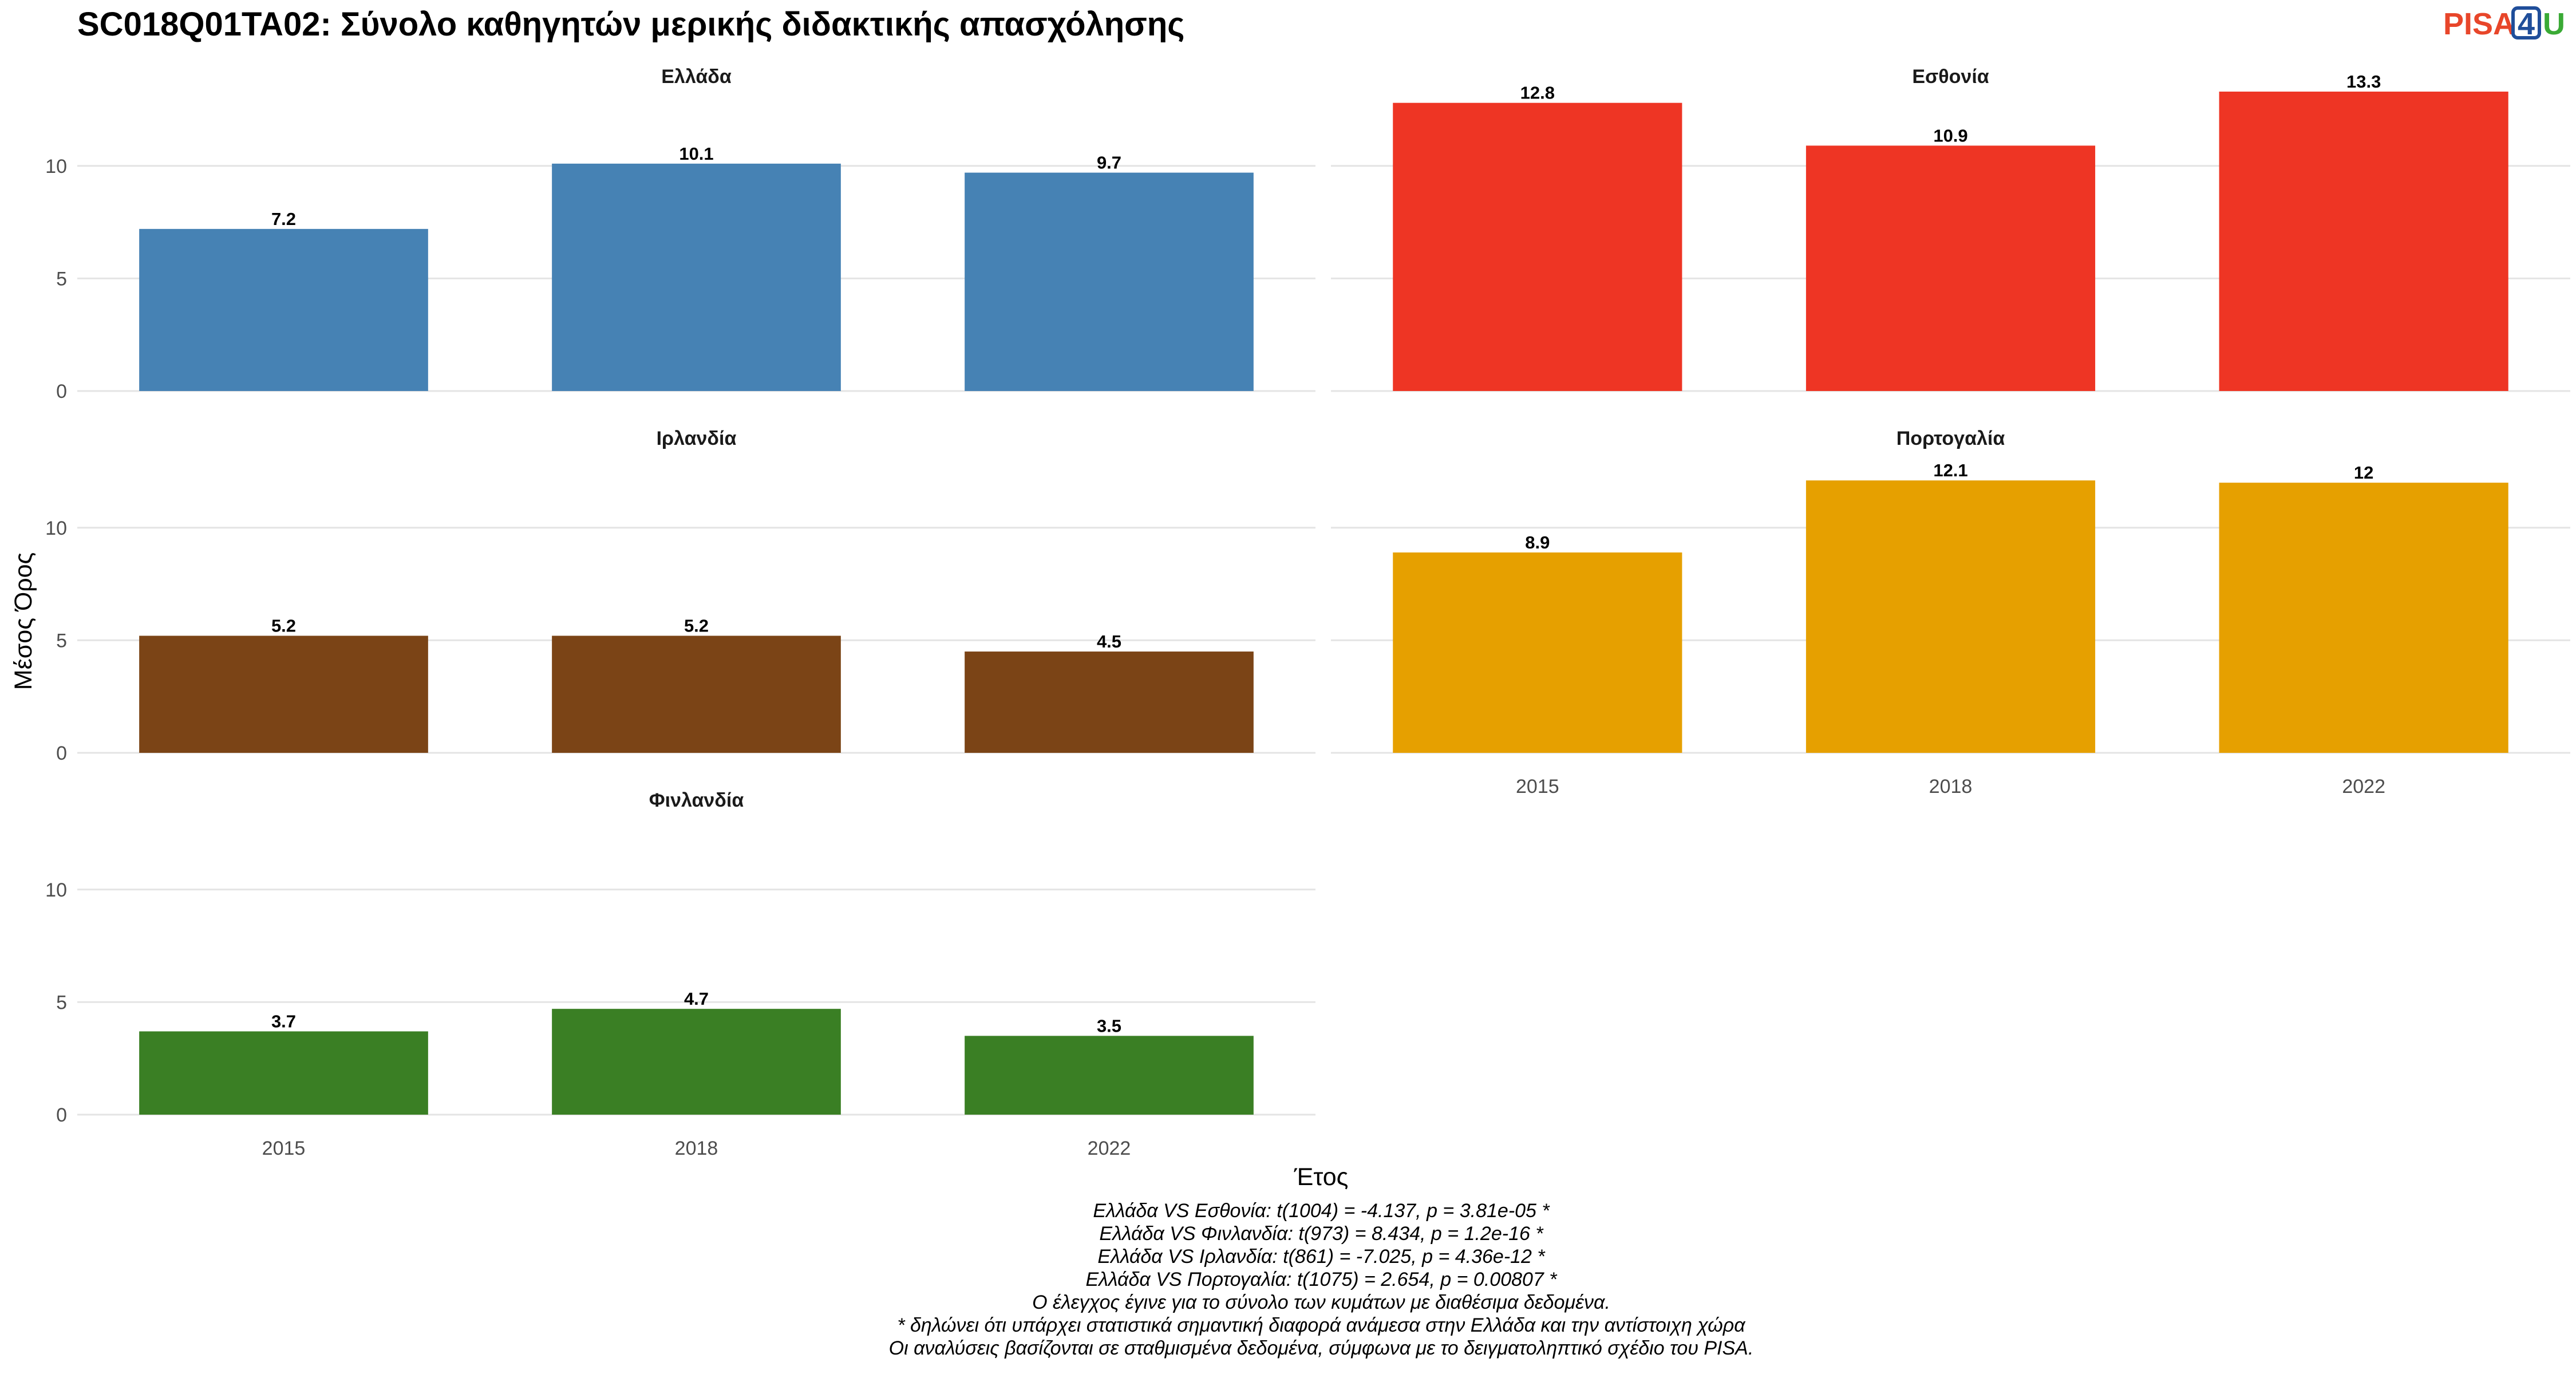 Image resolution: width=2576 pixels, height=1374 pixels. What do you see at coordinates (1951, 438) in the screenshot?
I see `facet-title: Πορτογαλία` at bounding box center [1951, 438].